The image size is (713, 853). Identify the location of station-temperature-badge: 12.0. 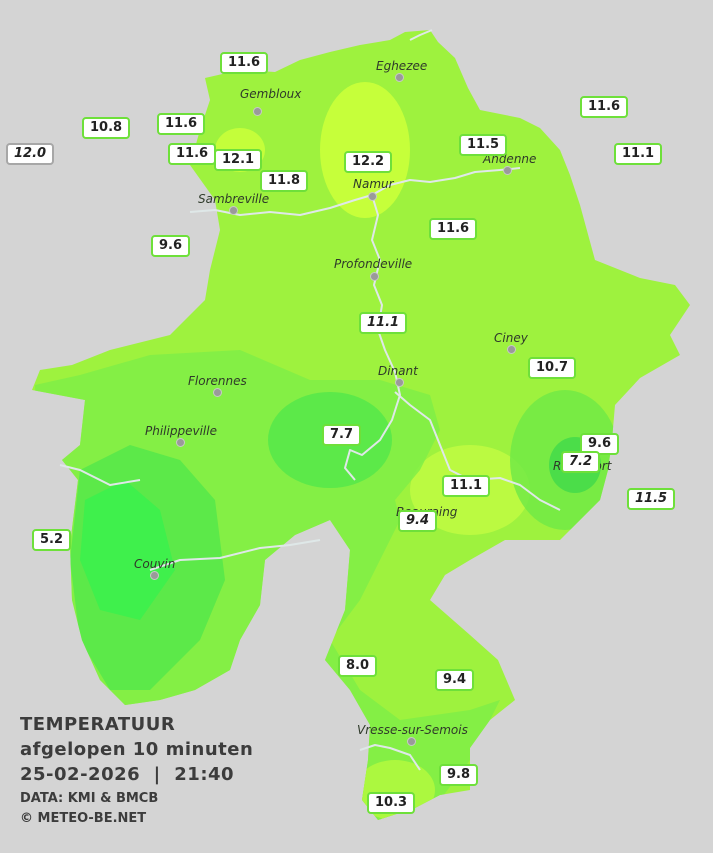
(30, 154).